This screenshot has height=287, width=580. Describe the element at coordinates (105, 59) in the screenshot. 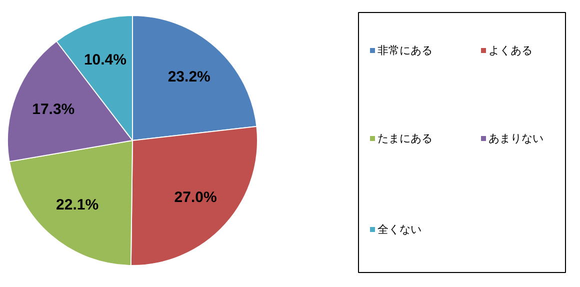

I see `data-label: 10.4%` at that location.